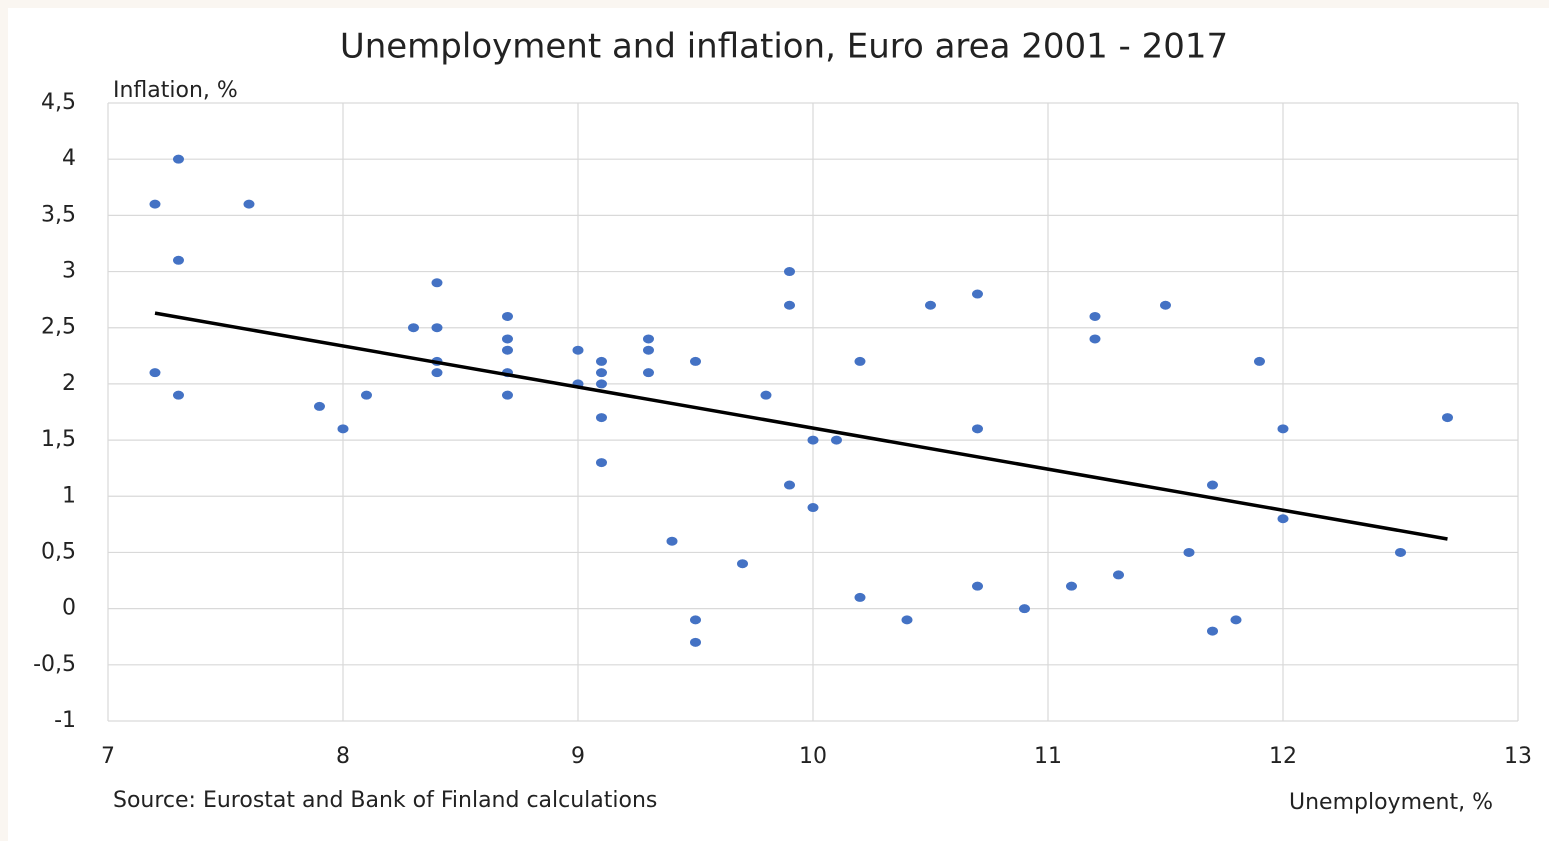 This screenshot has width=1549, height=841. I want to click on y-axis-label: Inflation, %, so click(175, 90).